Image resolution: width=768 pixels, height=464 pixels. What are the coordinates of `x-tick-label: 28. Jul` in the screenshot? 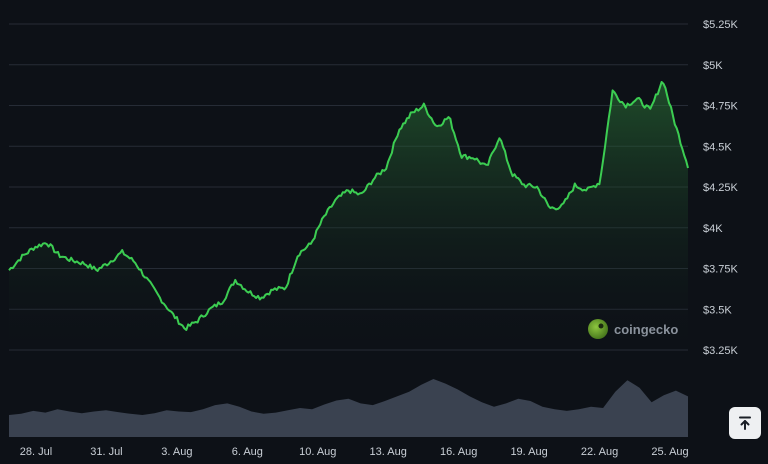 It's located at (36, 452).